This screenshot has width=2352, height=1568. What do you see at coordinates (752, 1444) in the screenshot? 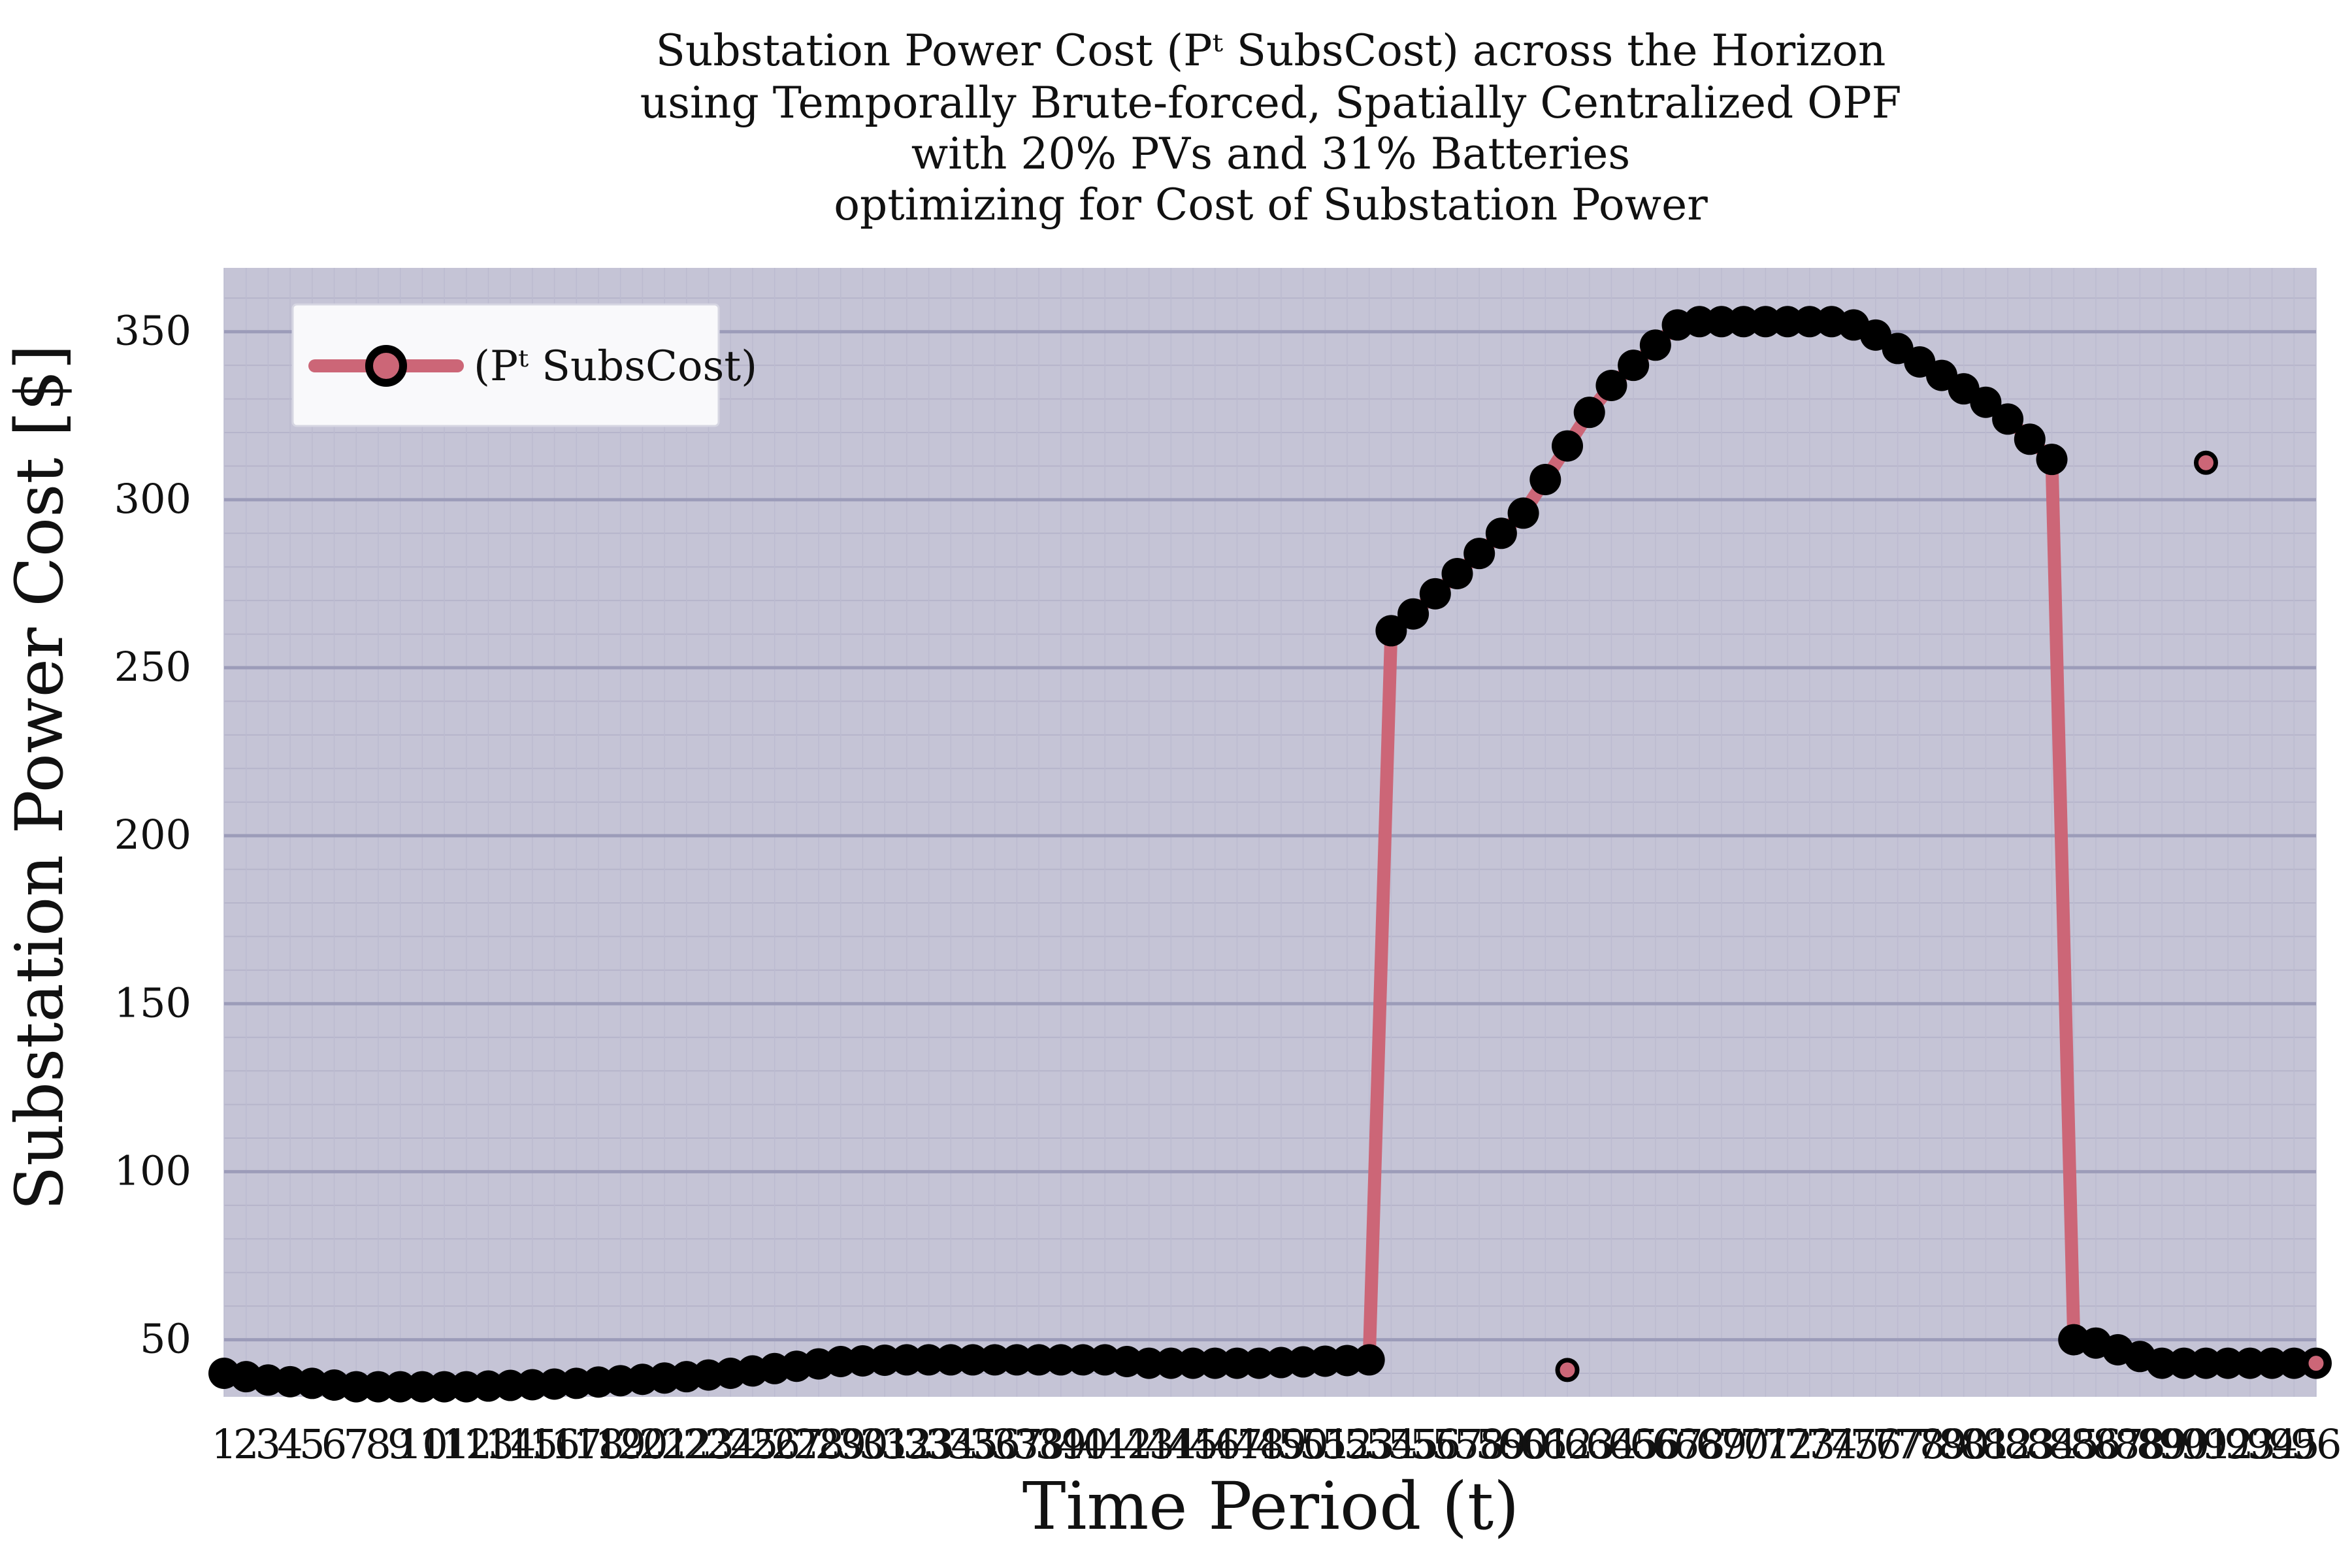
I see `x-tick-label: 25` at bounding box center [752, 1444].